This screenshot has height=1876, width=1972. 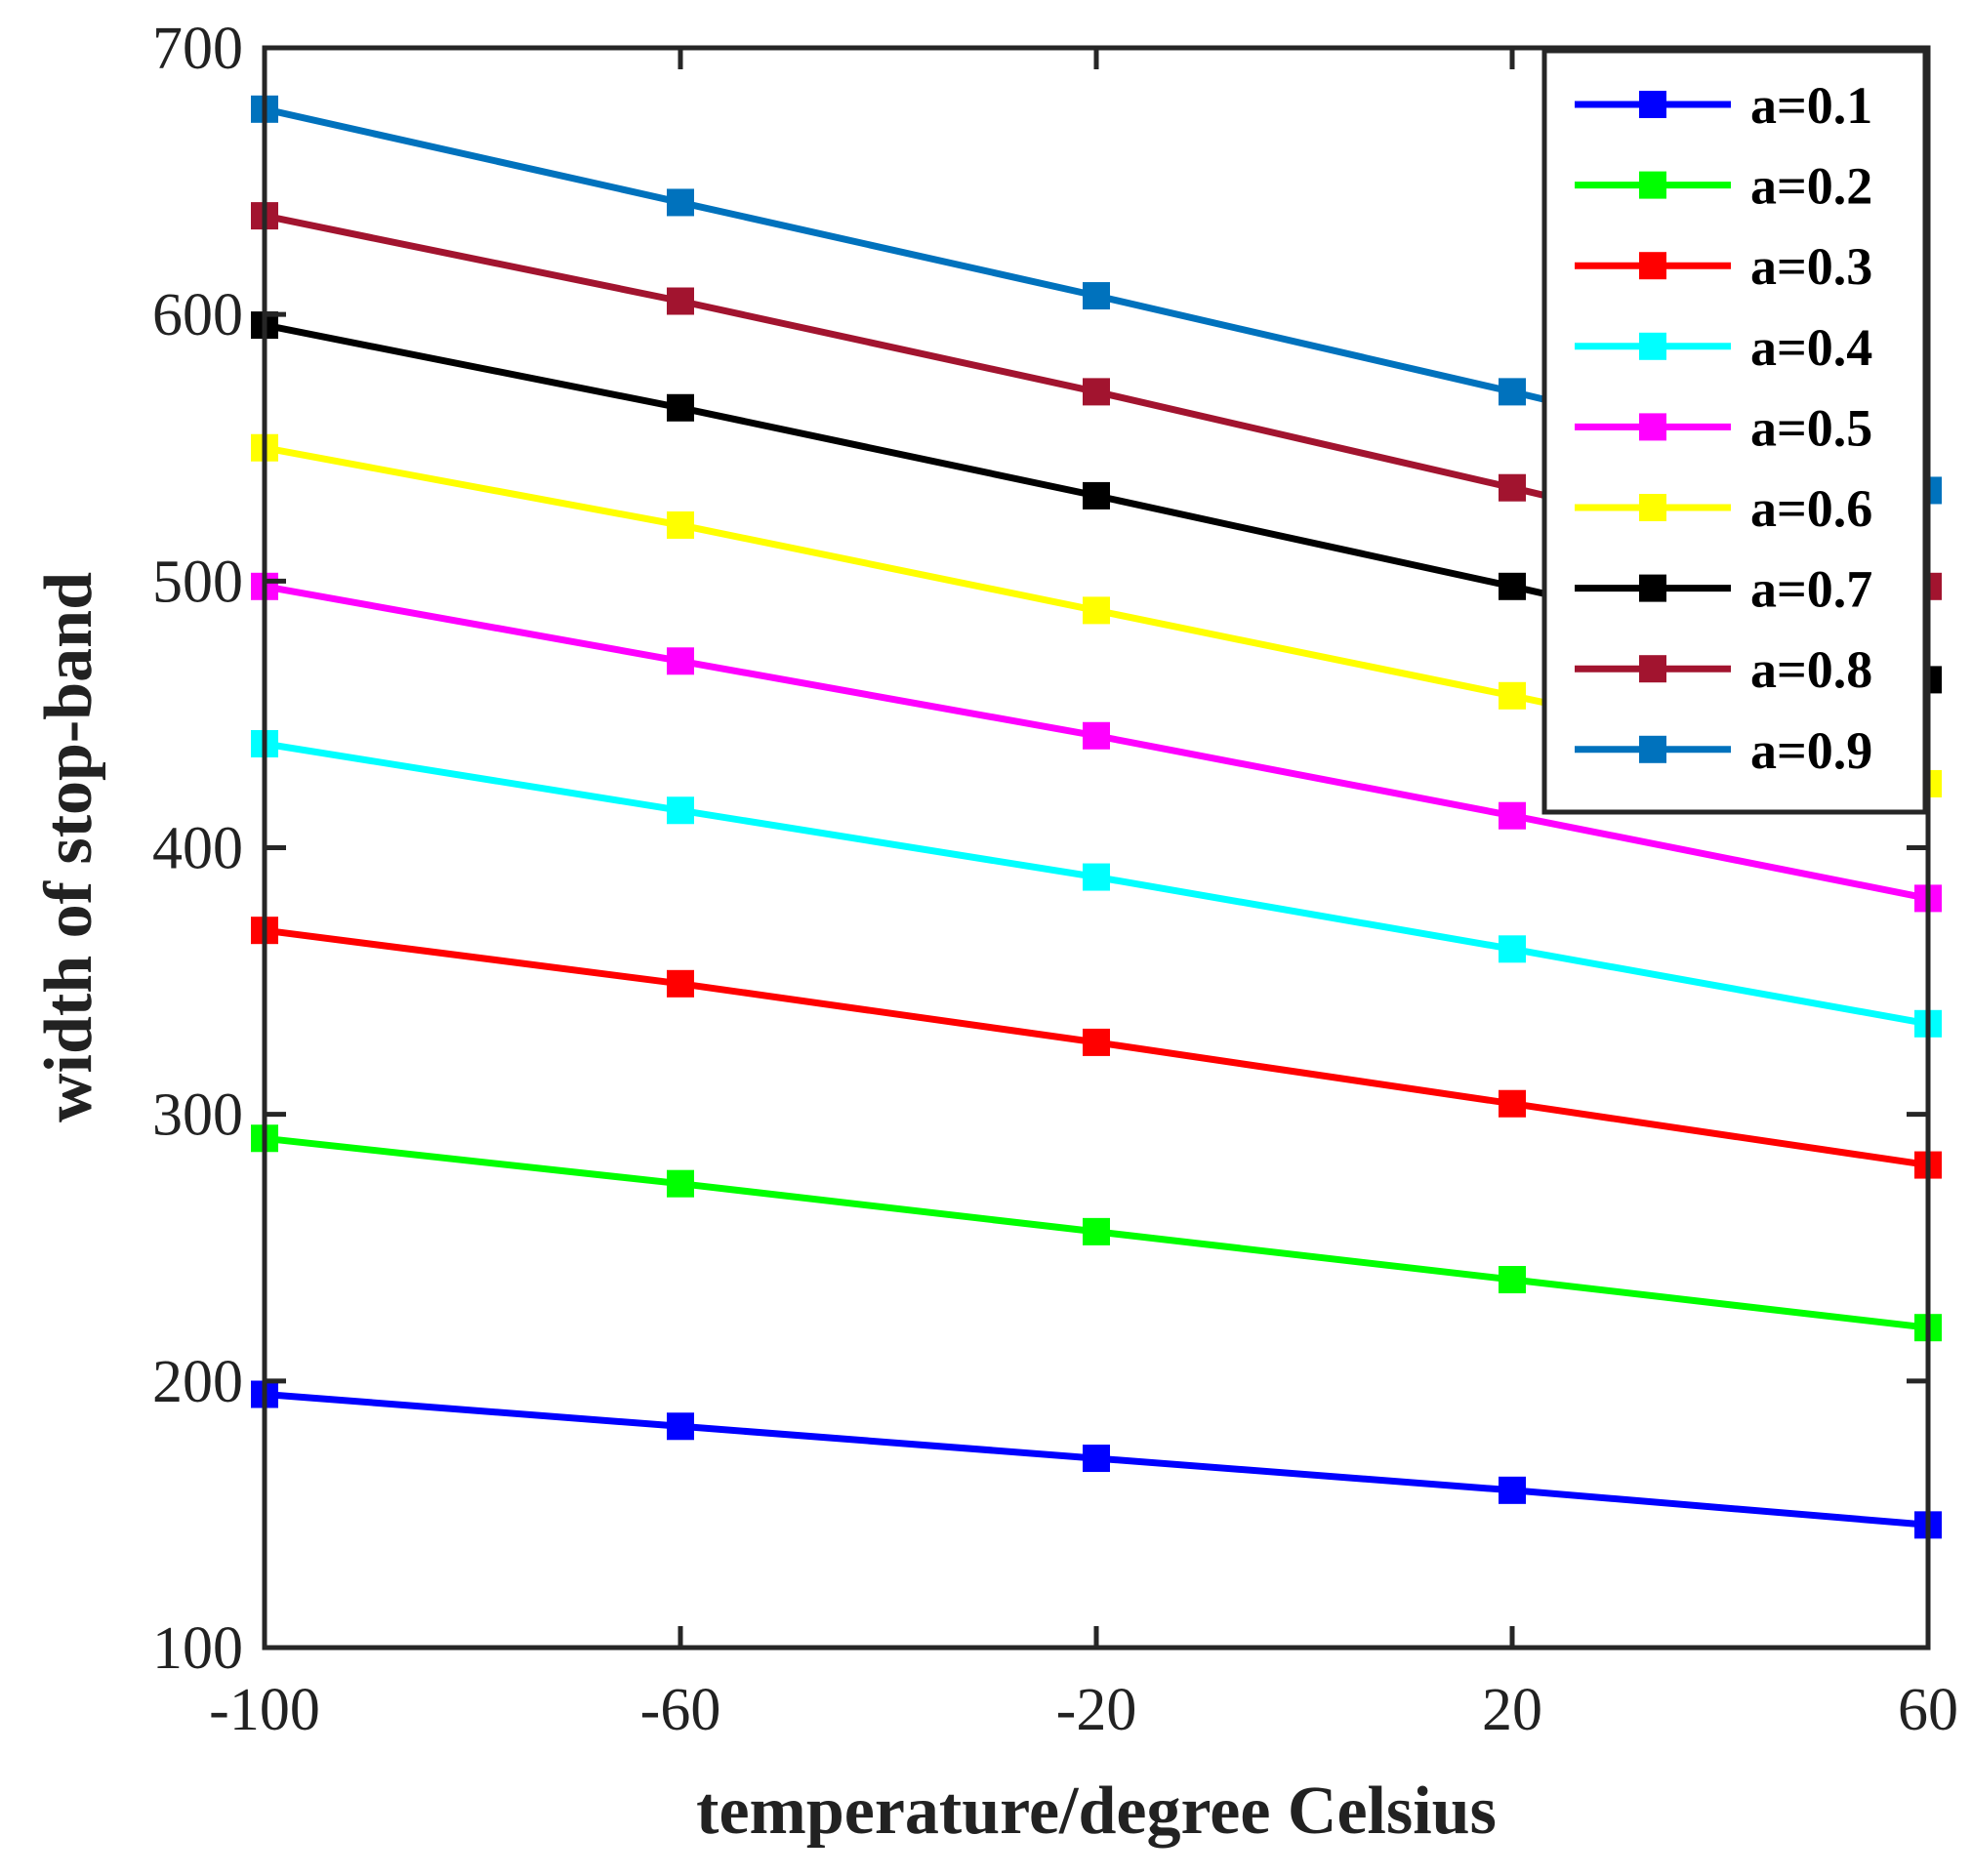 I want to click on legend-box, so click(x=1734, y=431).